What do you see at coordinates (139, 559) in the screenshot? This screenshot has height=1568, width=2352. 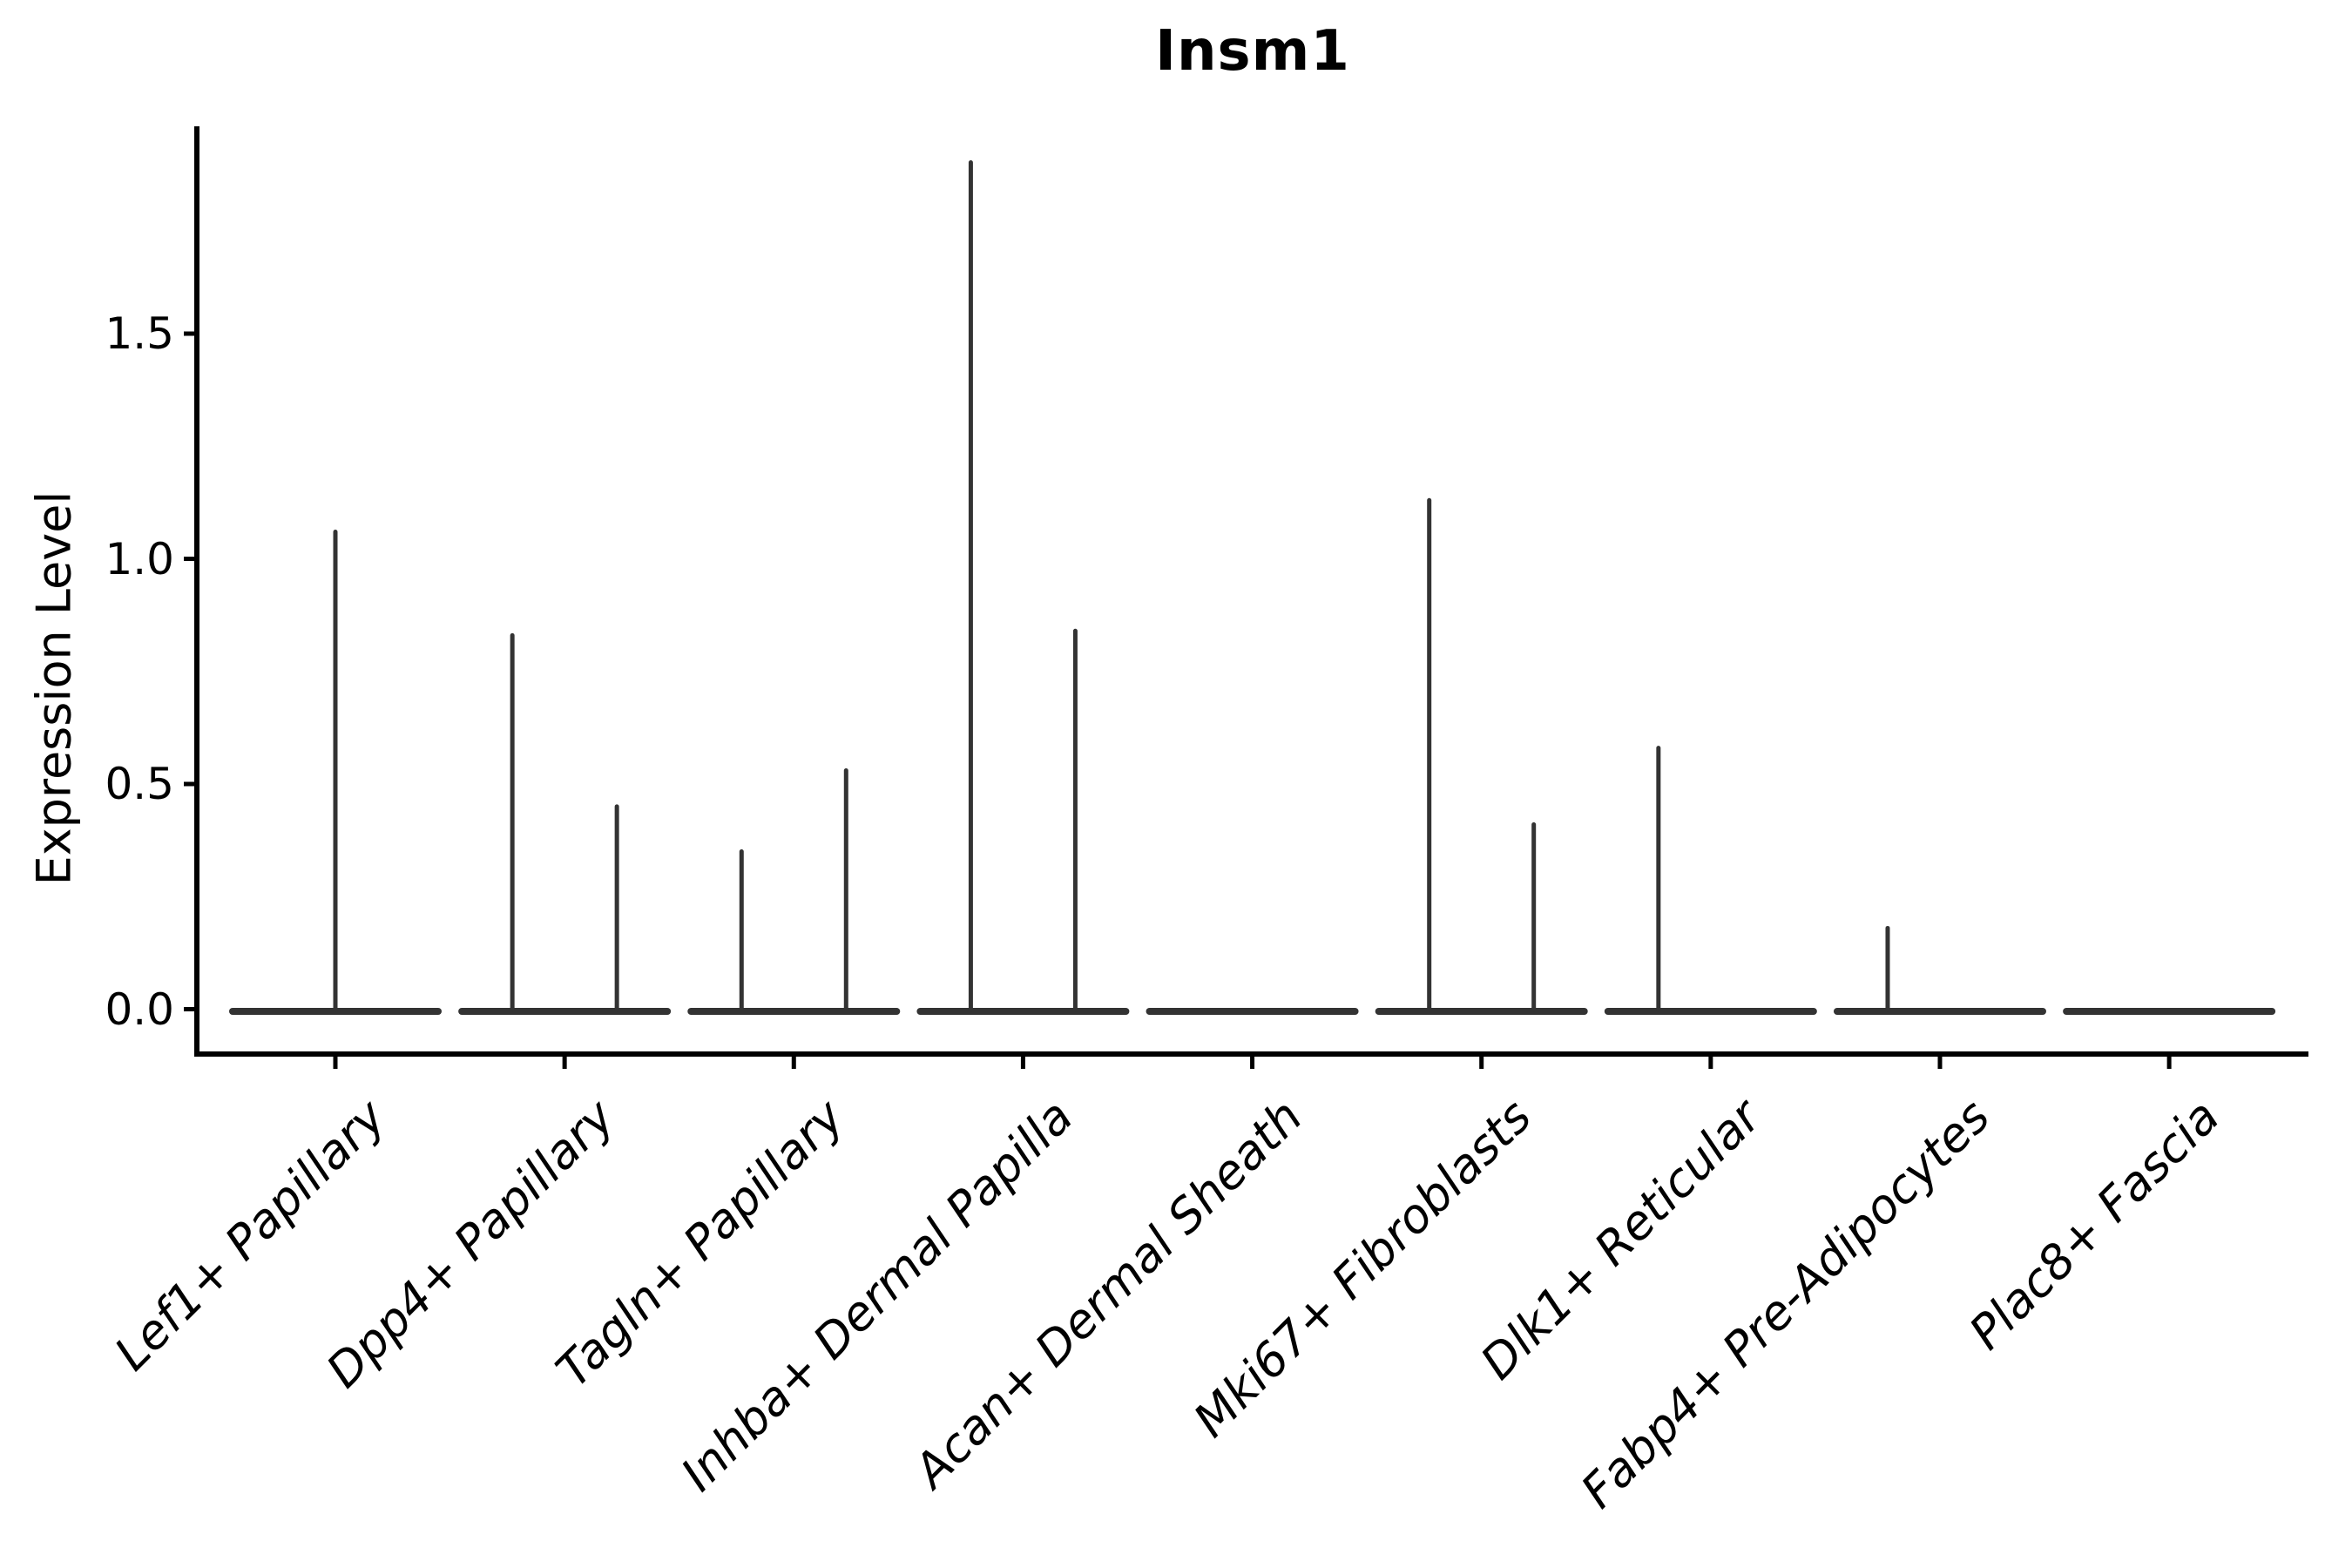 I see `y-tick-label: 1.0` at bounding box center [139, 559].